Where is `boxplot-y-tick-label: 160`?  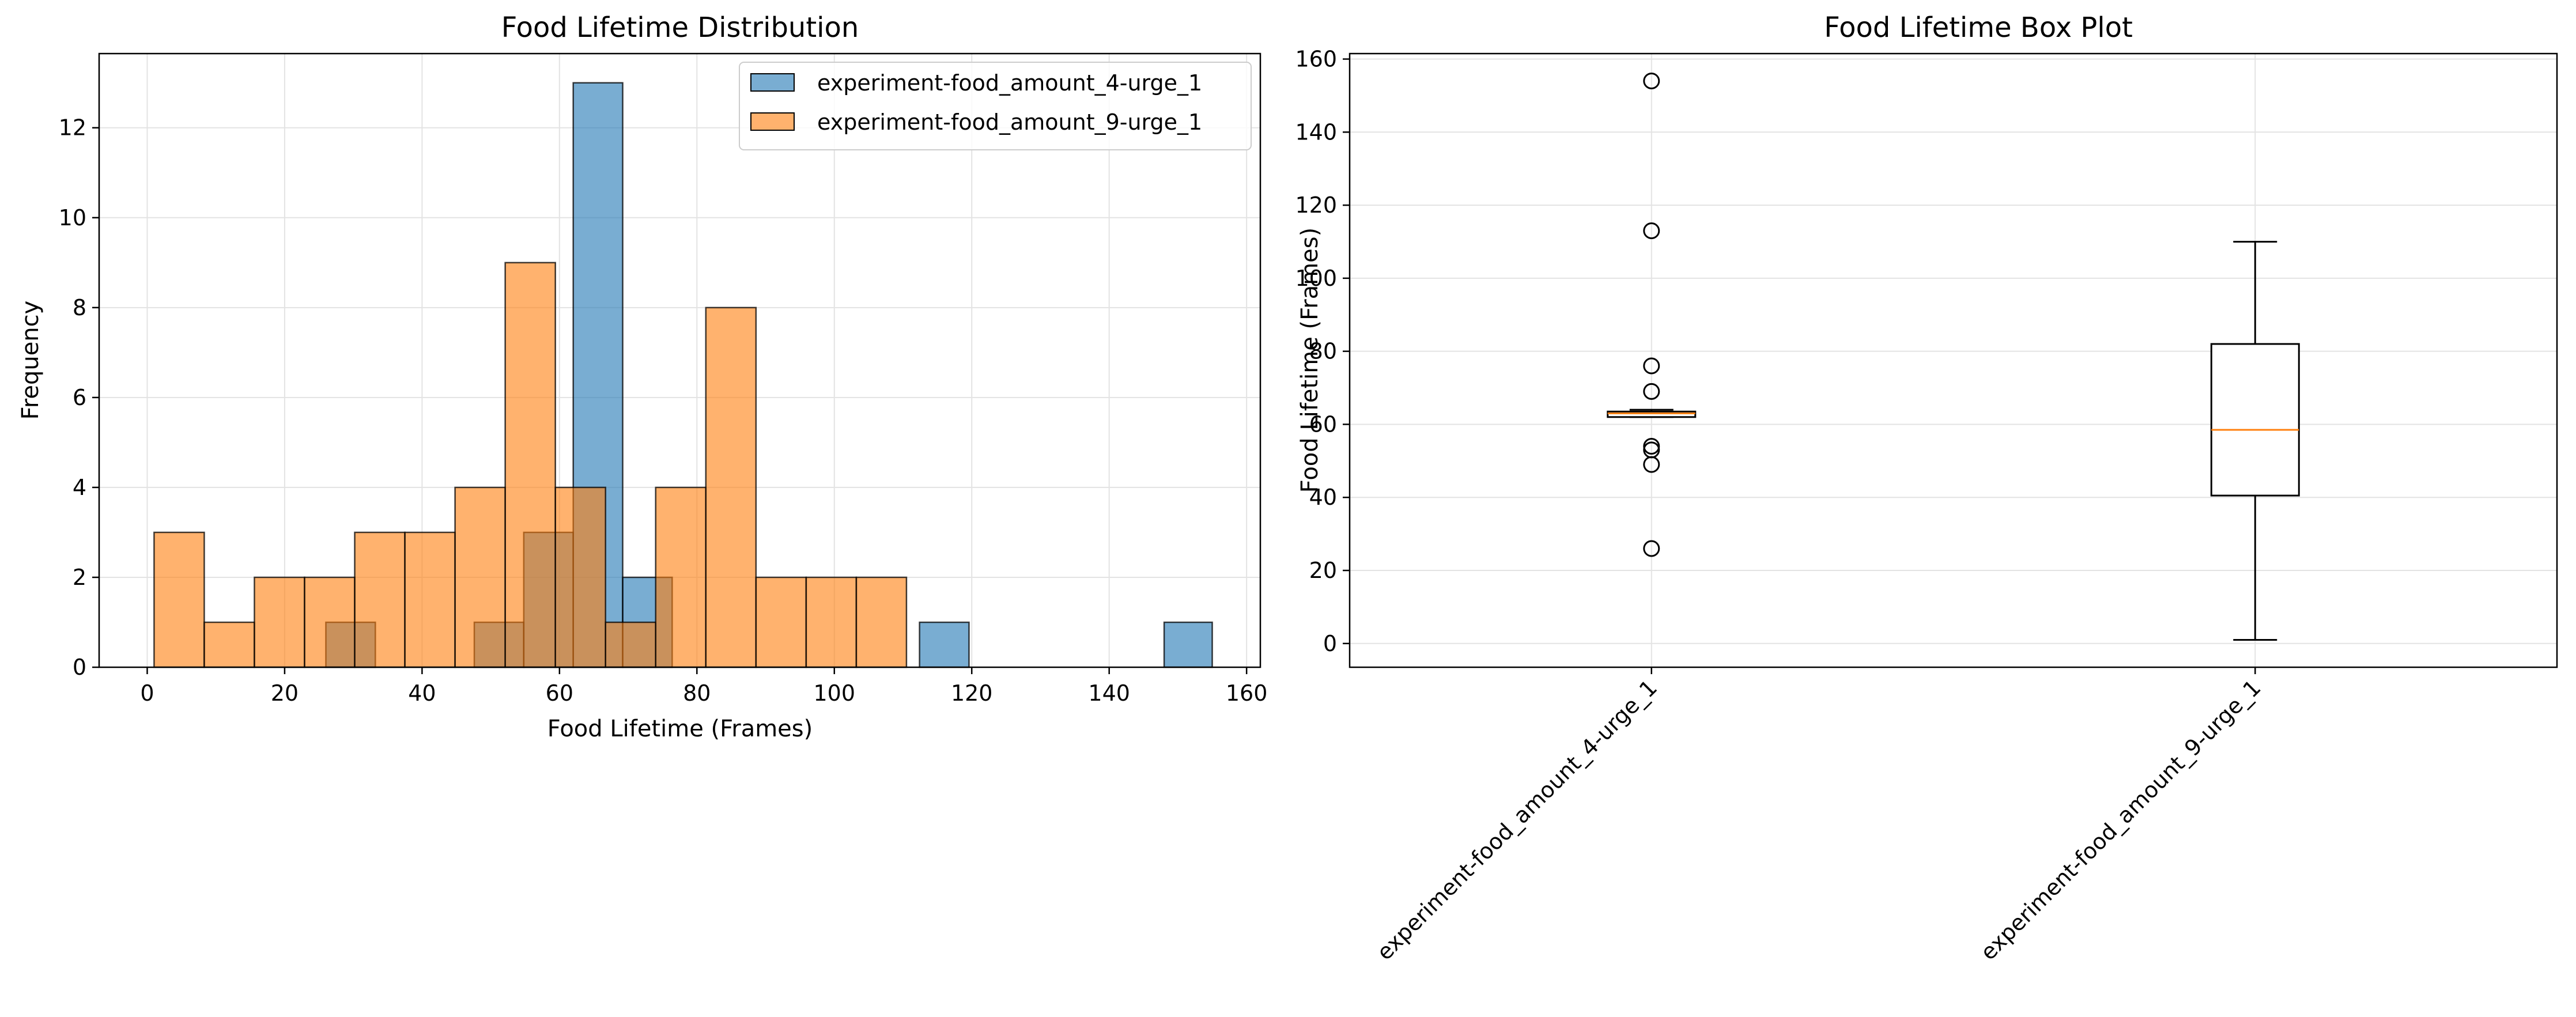
boxplot-y-tick-label: 160 is located at coordinates (1316, 59).